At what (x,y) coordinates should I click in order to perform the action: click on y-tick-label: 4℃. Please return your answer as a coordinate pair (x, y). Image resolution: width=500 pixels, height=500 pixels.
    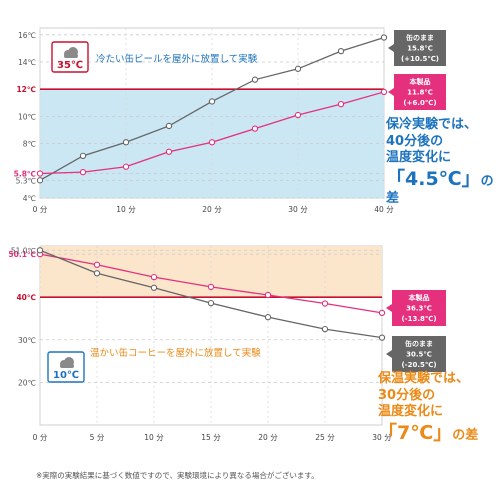
    Looking at the image, I should click on (29, 198).